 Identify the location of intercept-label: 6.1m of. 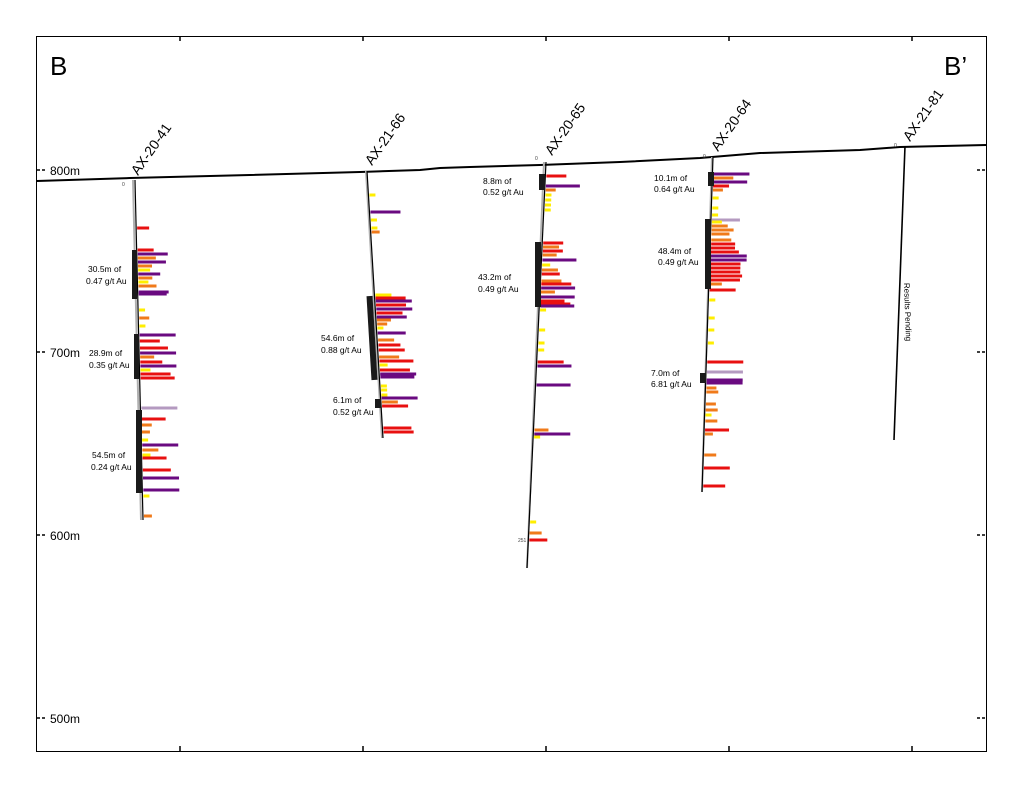
(347, 400).